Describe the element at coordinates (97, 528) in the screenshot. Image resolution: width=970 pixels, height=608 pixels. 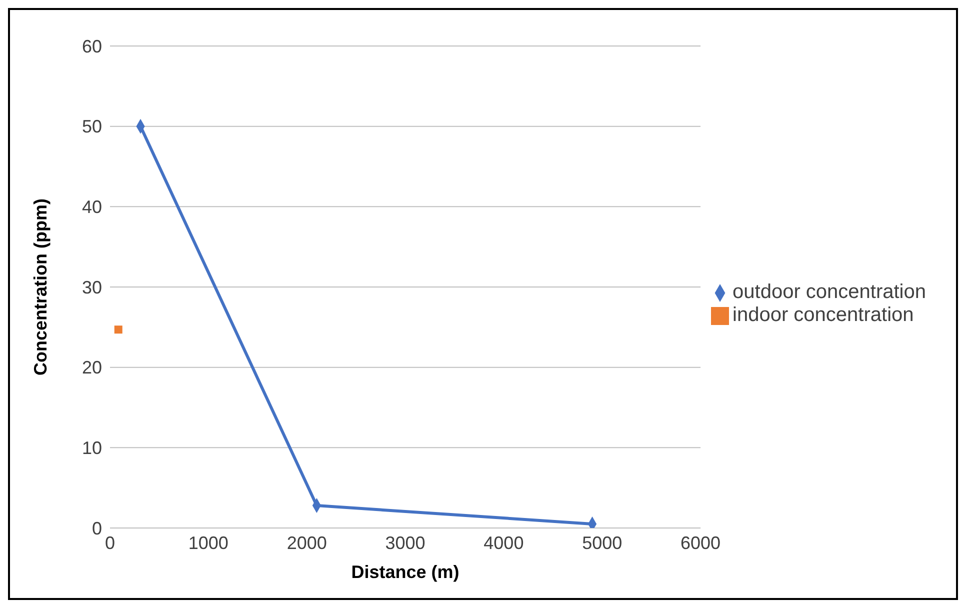
I see `y-tick-label: 0` at that location.